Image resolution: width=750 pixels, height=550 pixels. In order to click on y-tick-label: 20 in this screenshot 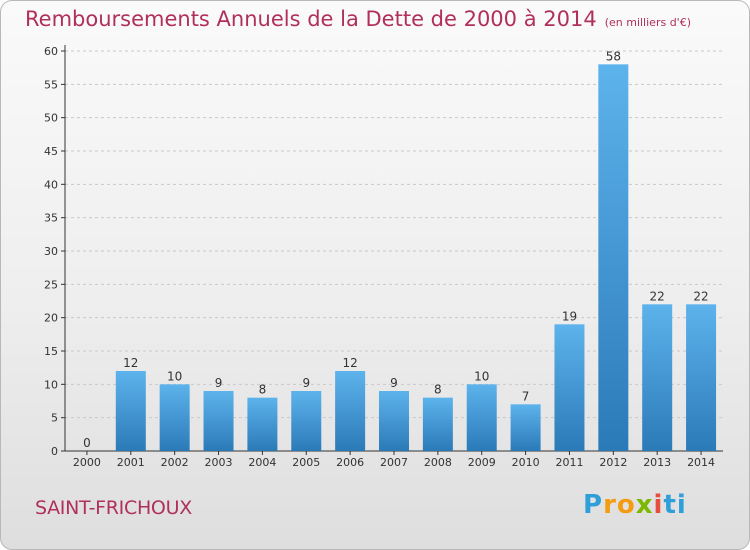, I will do `click(51, 318)`.